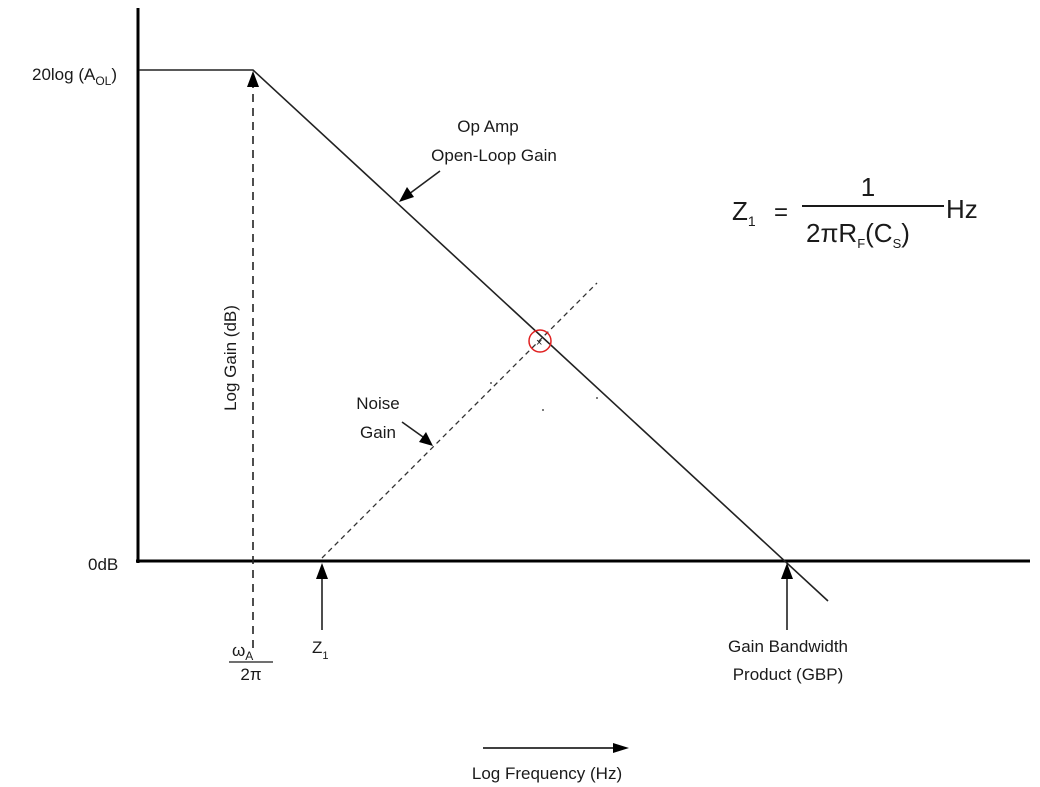 The image size is (1040, 787). What do you see at coordinates (426, 439) in the screenshot?
I see `noise-pointer-arrowhead` at bounding box center [426, 439].